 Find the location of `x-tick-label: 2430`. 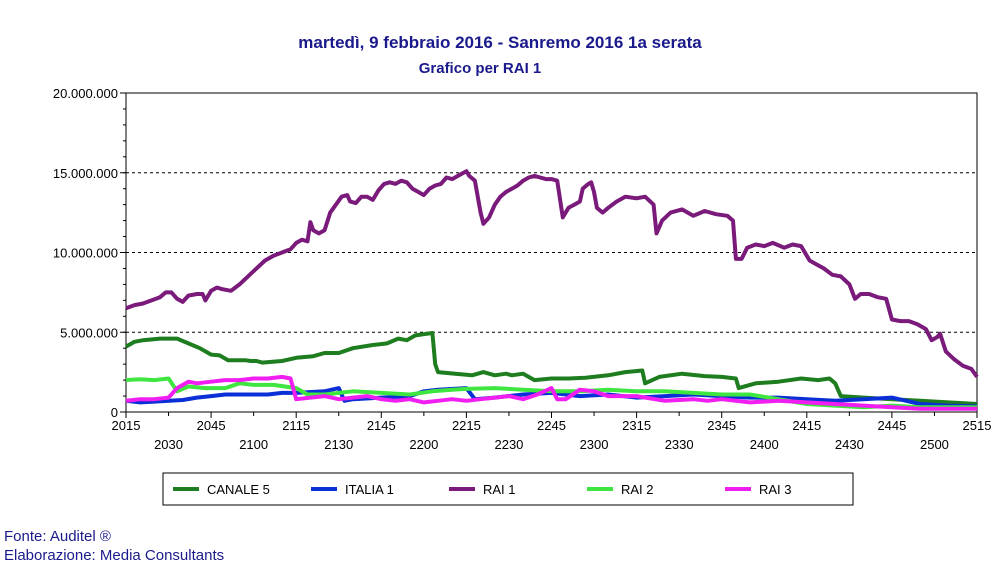

x-tick-label: 2430 is located at coordinates (849, 444).